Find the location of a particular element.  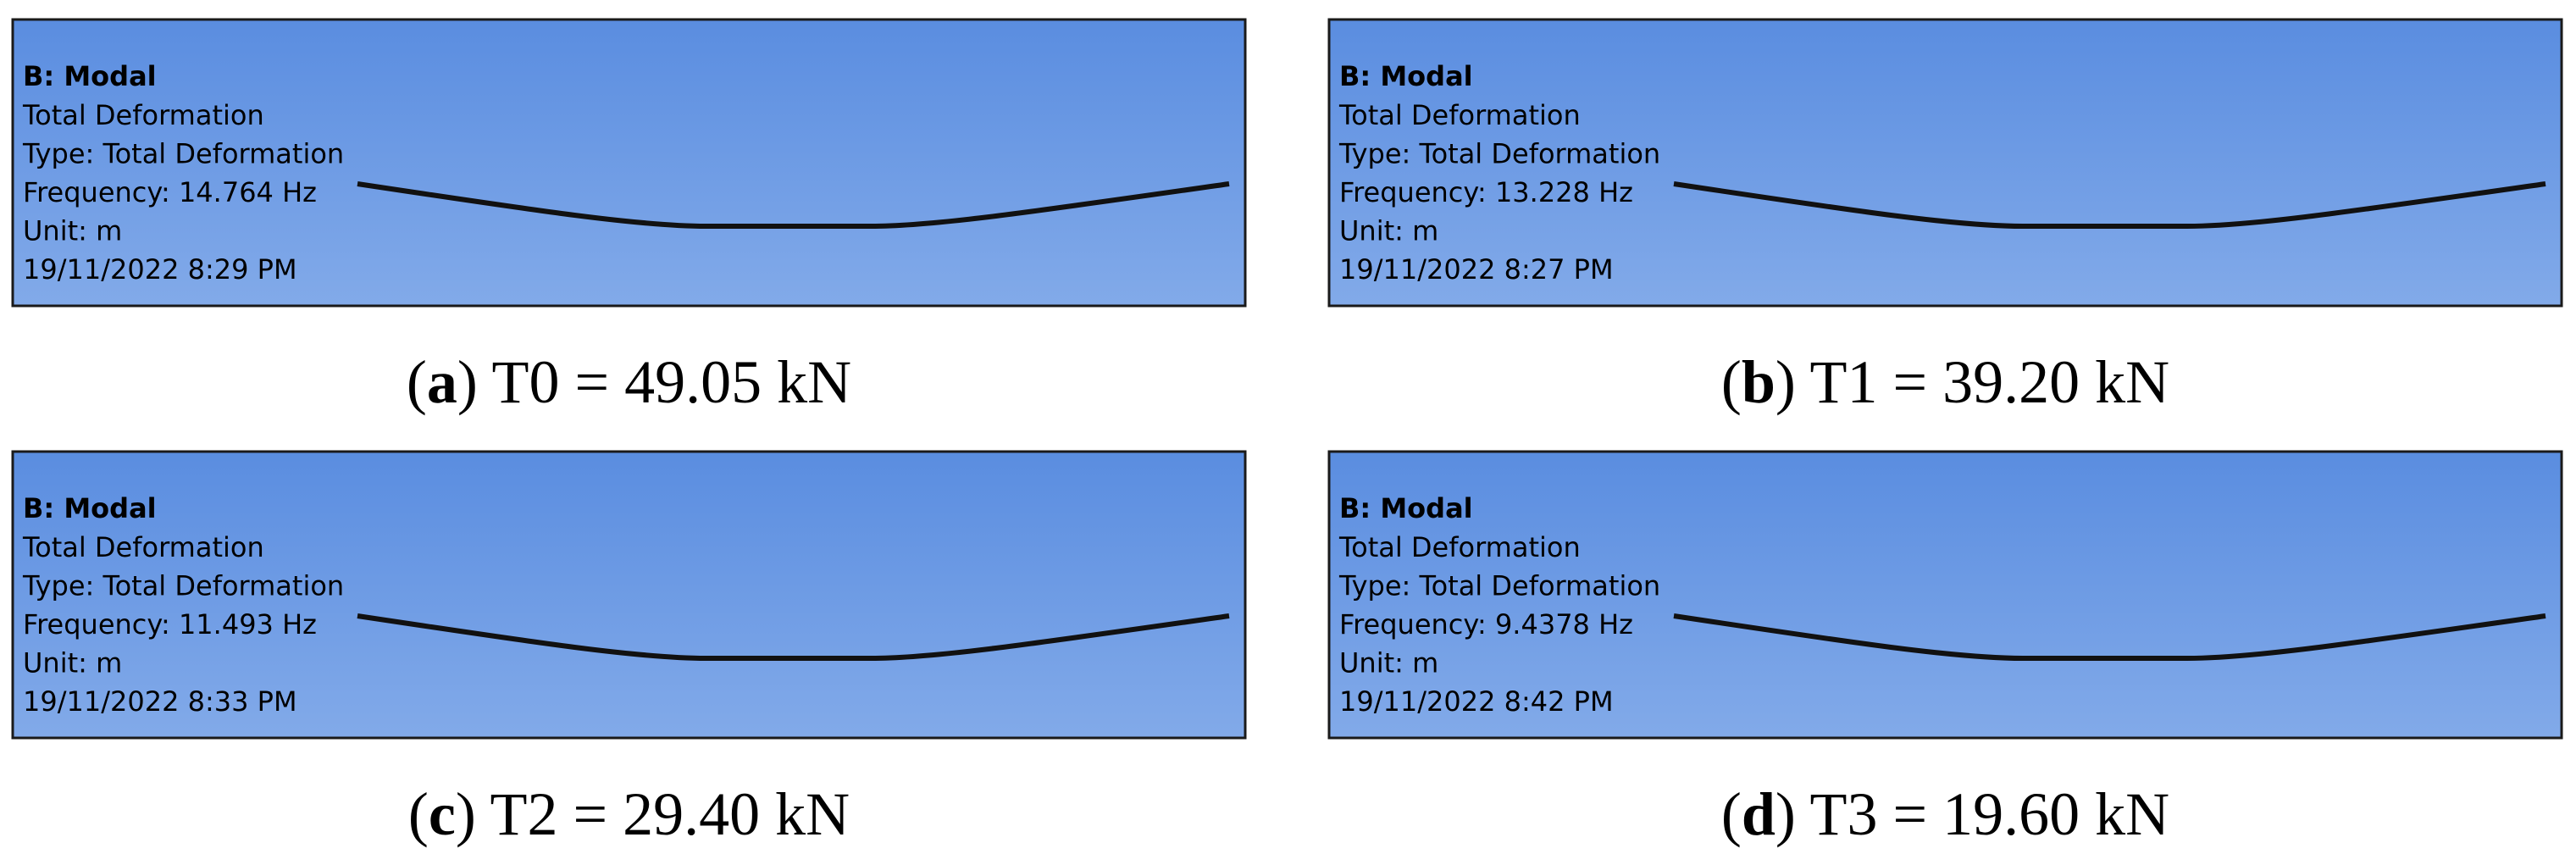

panel-line: Frequency: 11.493 Hz is located at coordinates (170, 624).